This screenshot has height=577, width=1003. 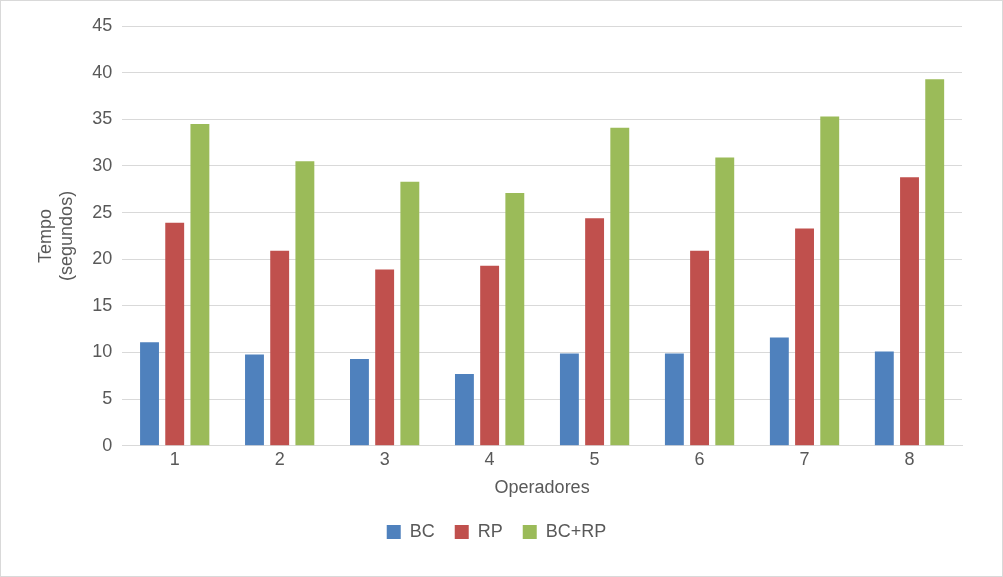 What do you see at coordinates (422, 530) in the screenshot?
I see `legend-label: BC` at bounding box center [422, 530].